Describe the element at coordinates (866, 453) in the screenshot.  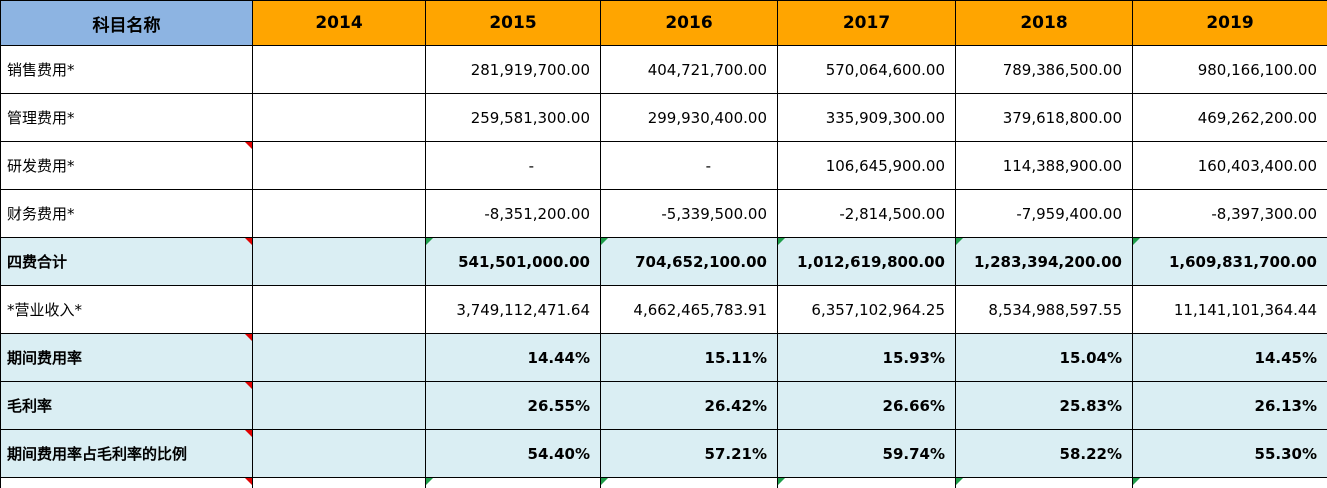
I see `value-cell: 59.74%` at that location.